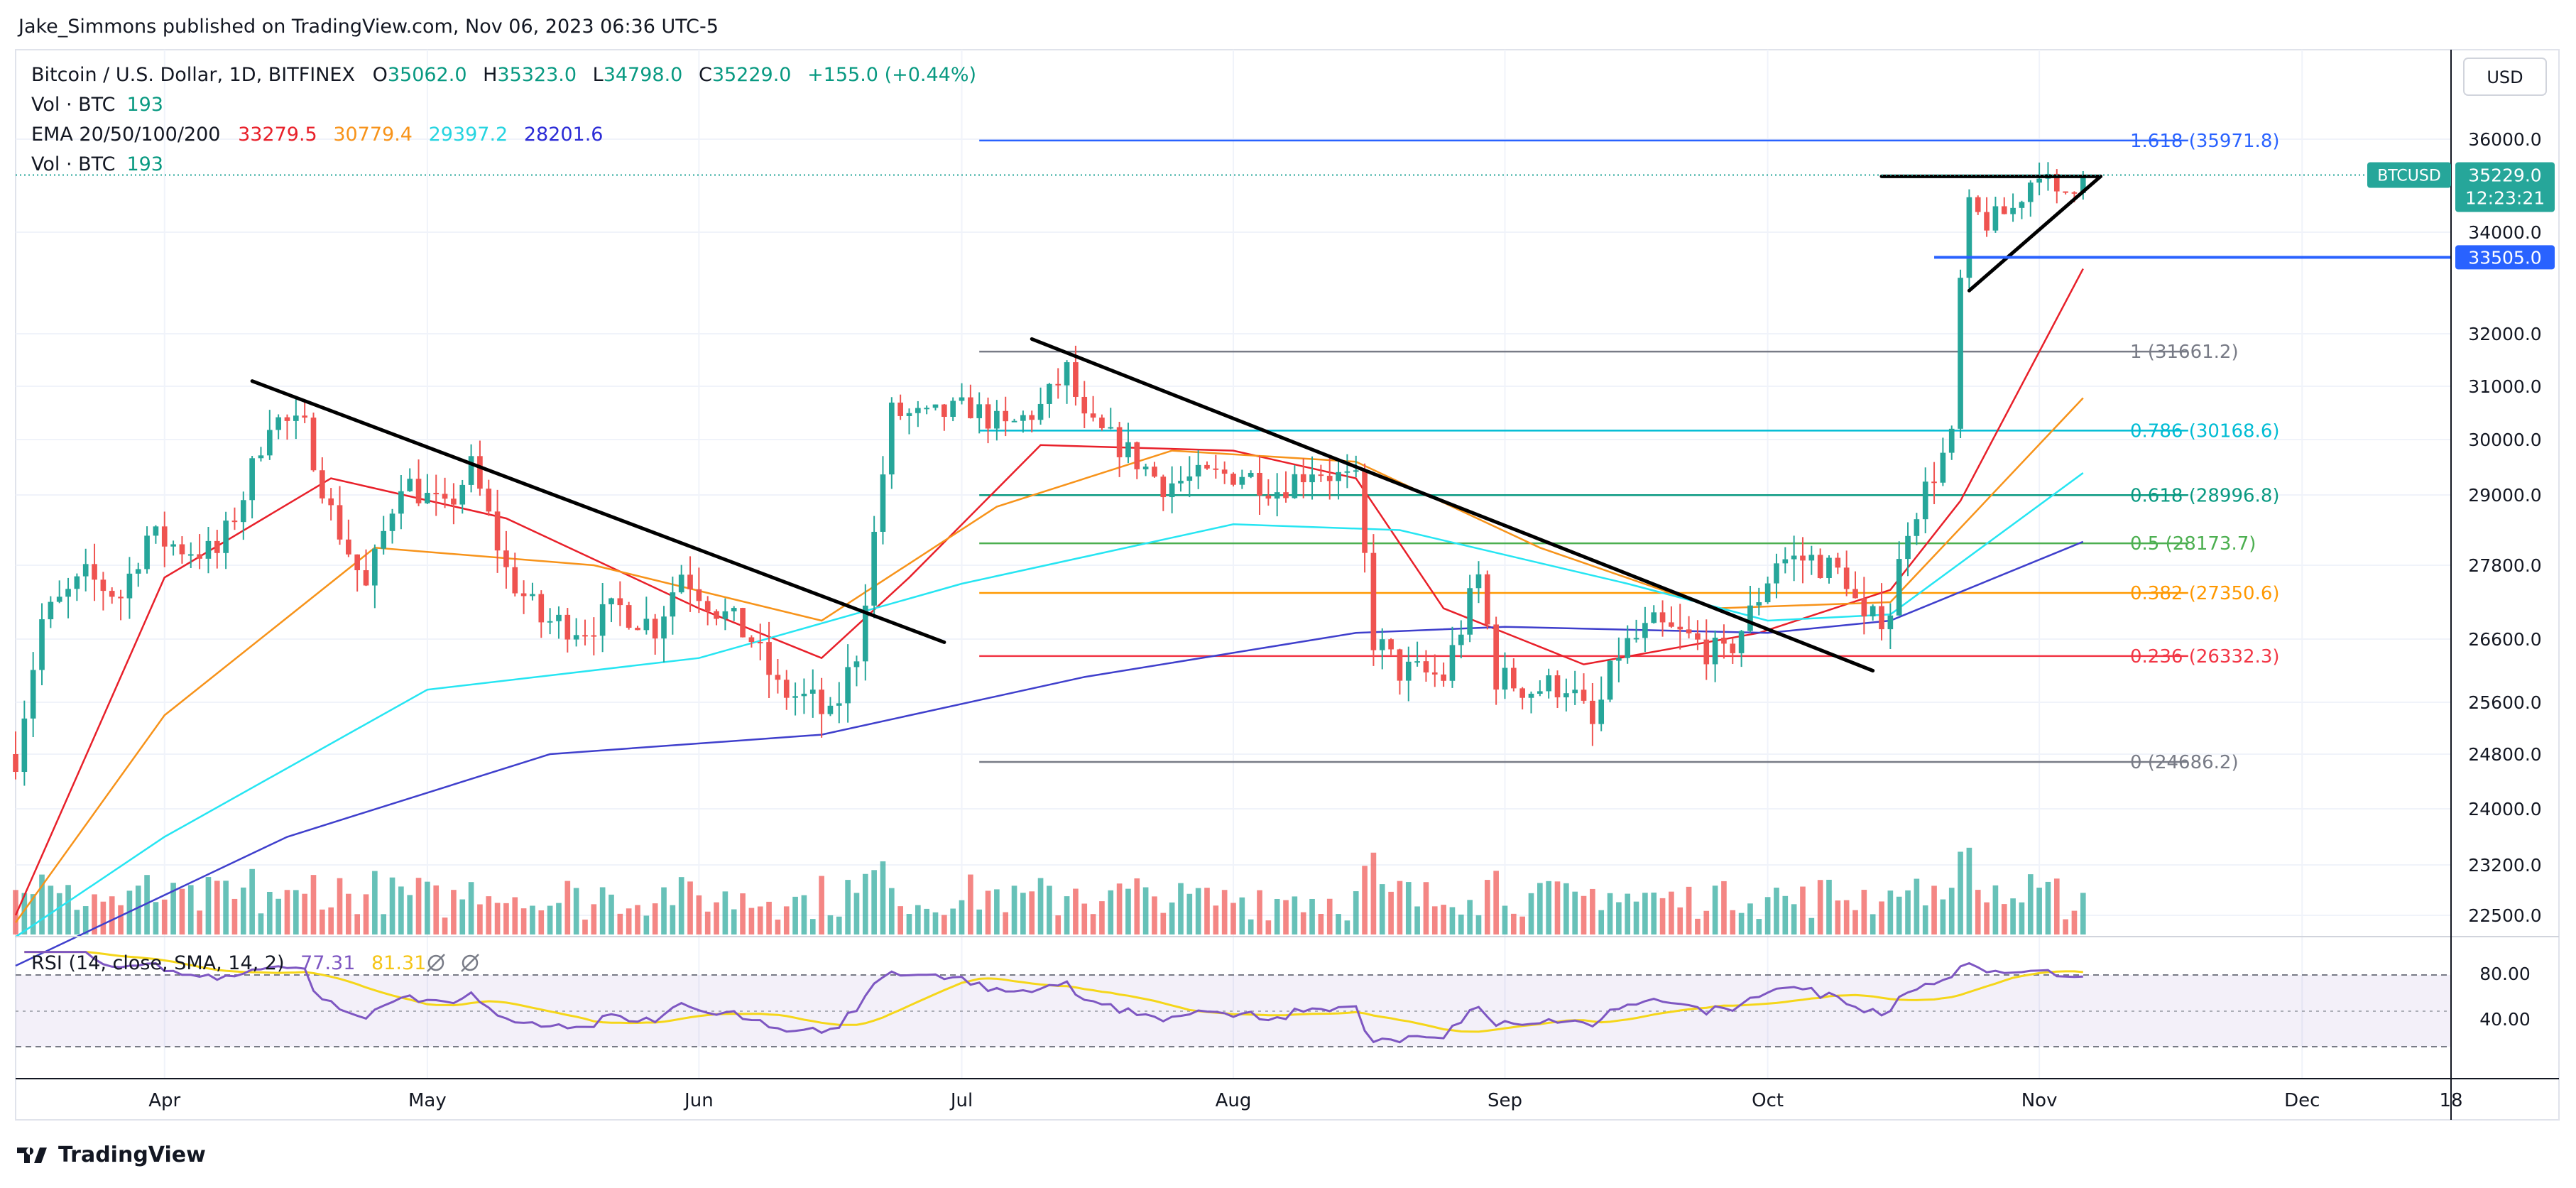 This screenshot has height=1188, width=2576. I want to click on tradingview-logo: TradingView, so click(111, 1155).